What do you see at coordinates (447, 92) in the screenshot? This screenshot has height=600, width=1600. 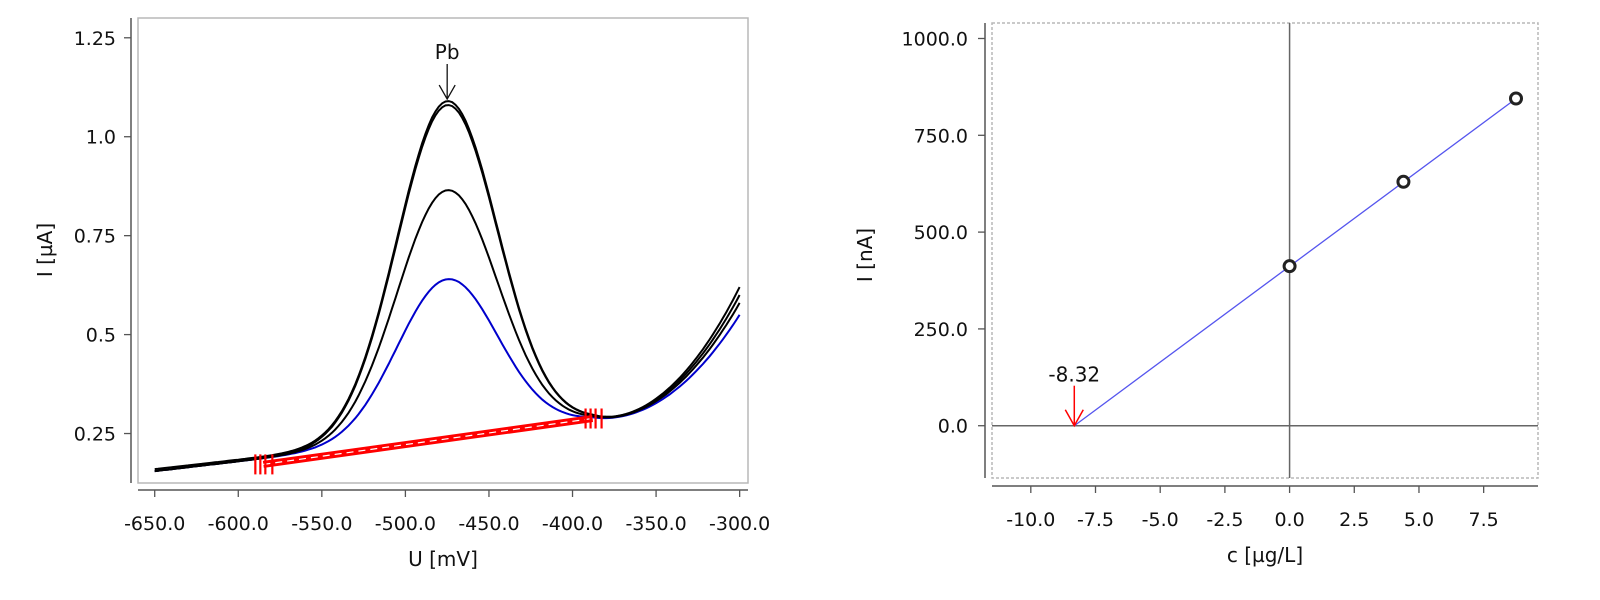 I see `peak-arrow-head` at bounding box center [447, 92].